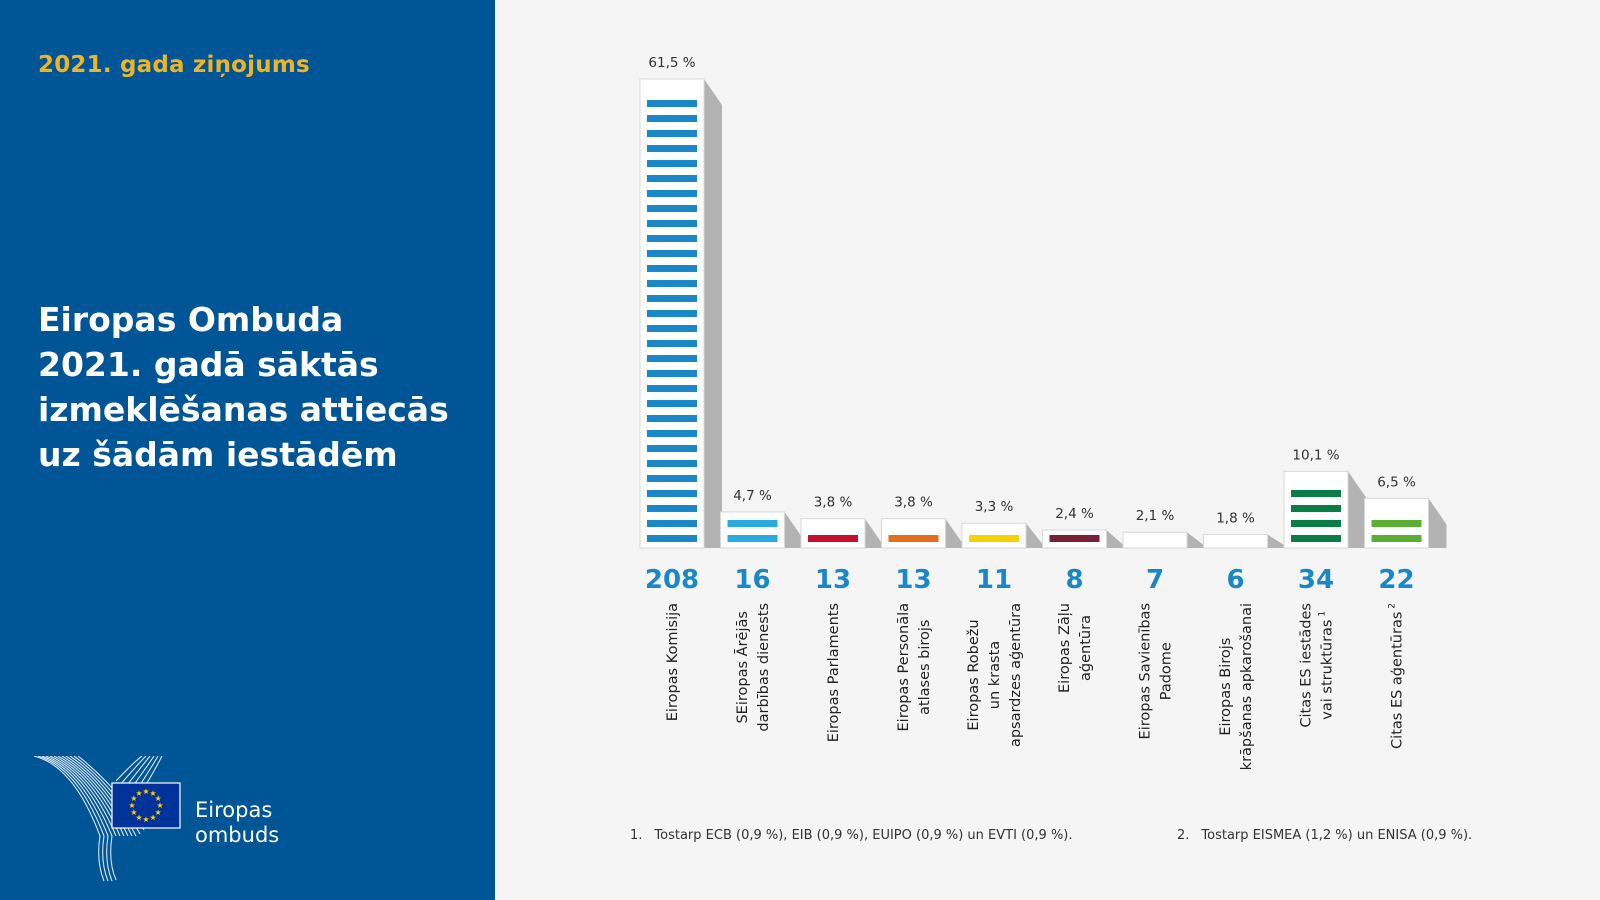 The image size is (1600, 900). What do you see at coordinates (764, 667) in the screenshot?
I see `category-label-line: darbības dienests` at bounding box center [764, 667].